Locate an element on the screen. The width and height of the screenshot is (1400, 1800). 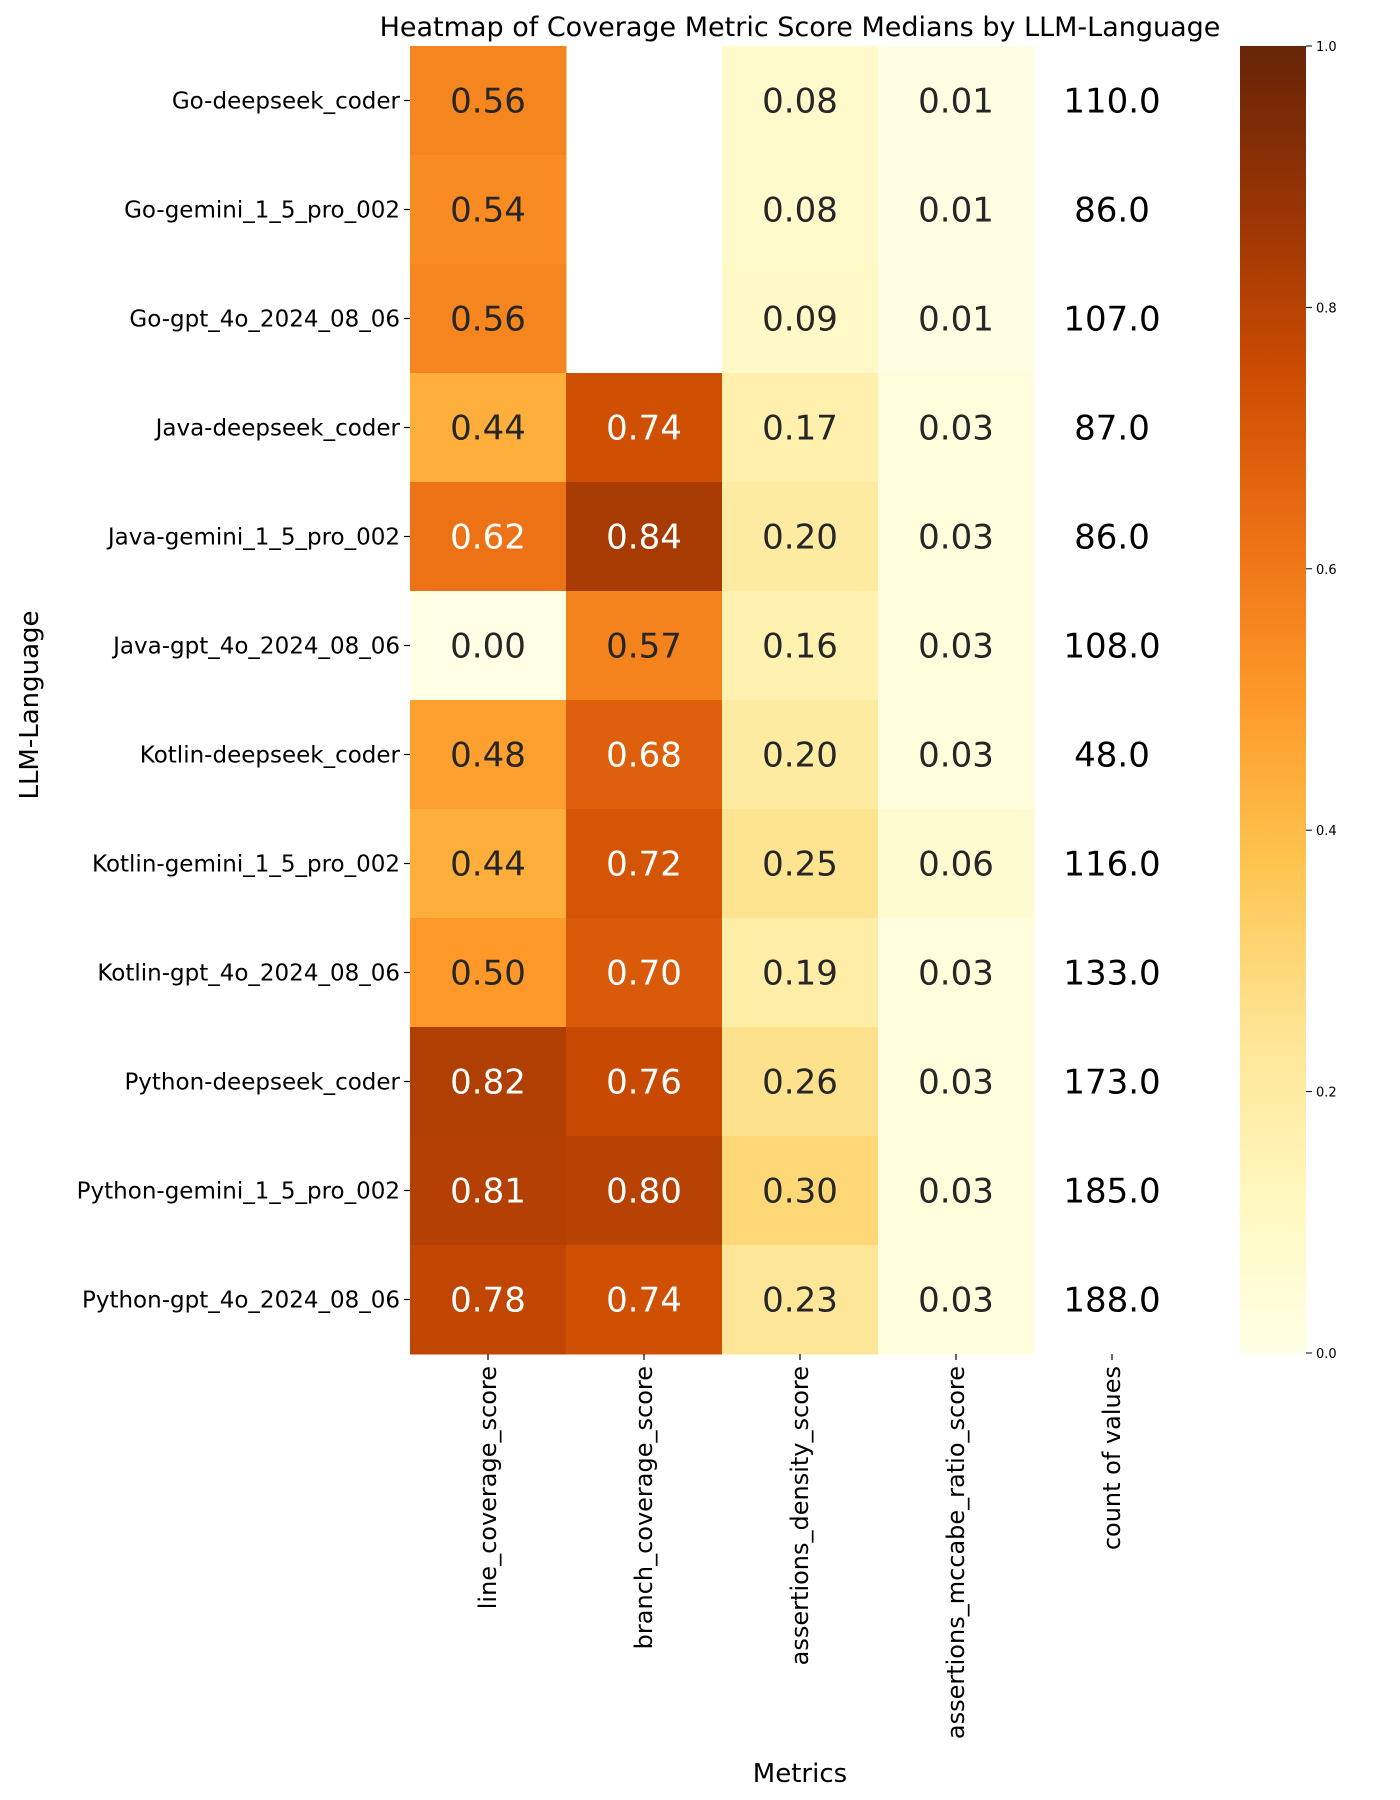
row-label: Kotlin-gemini_1_5_pro_002 is located at coordinates (246, 865).